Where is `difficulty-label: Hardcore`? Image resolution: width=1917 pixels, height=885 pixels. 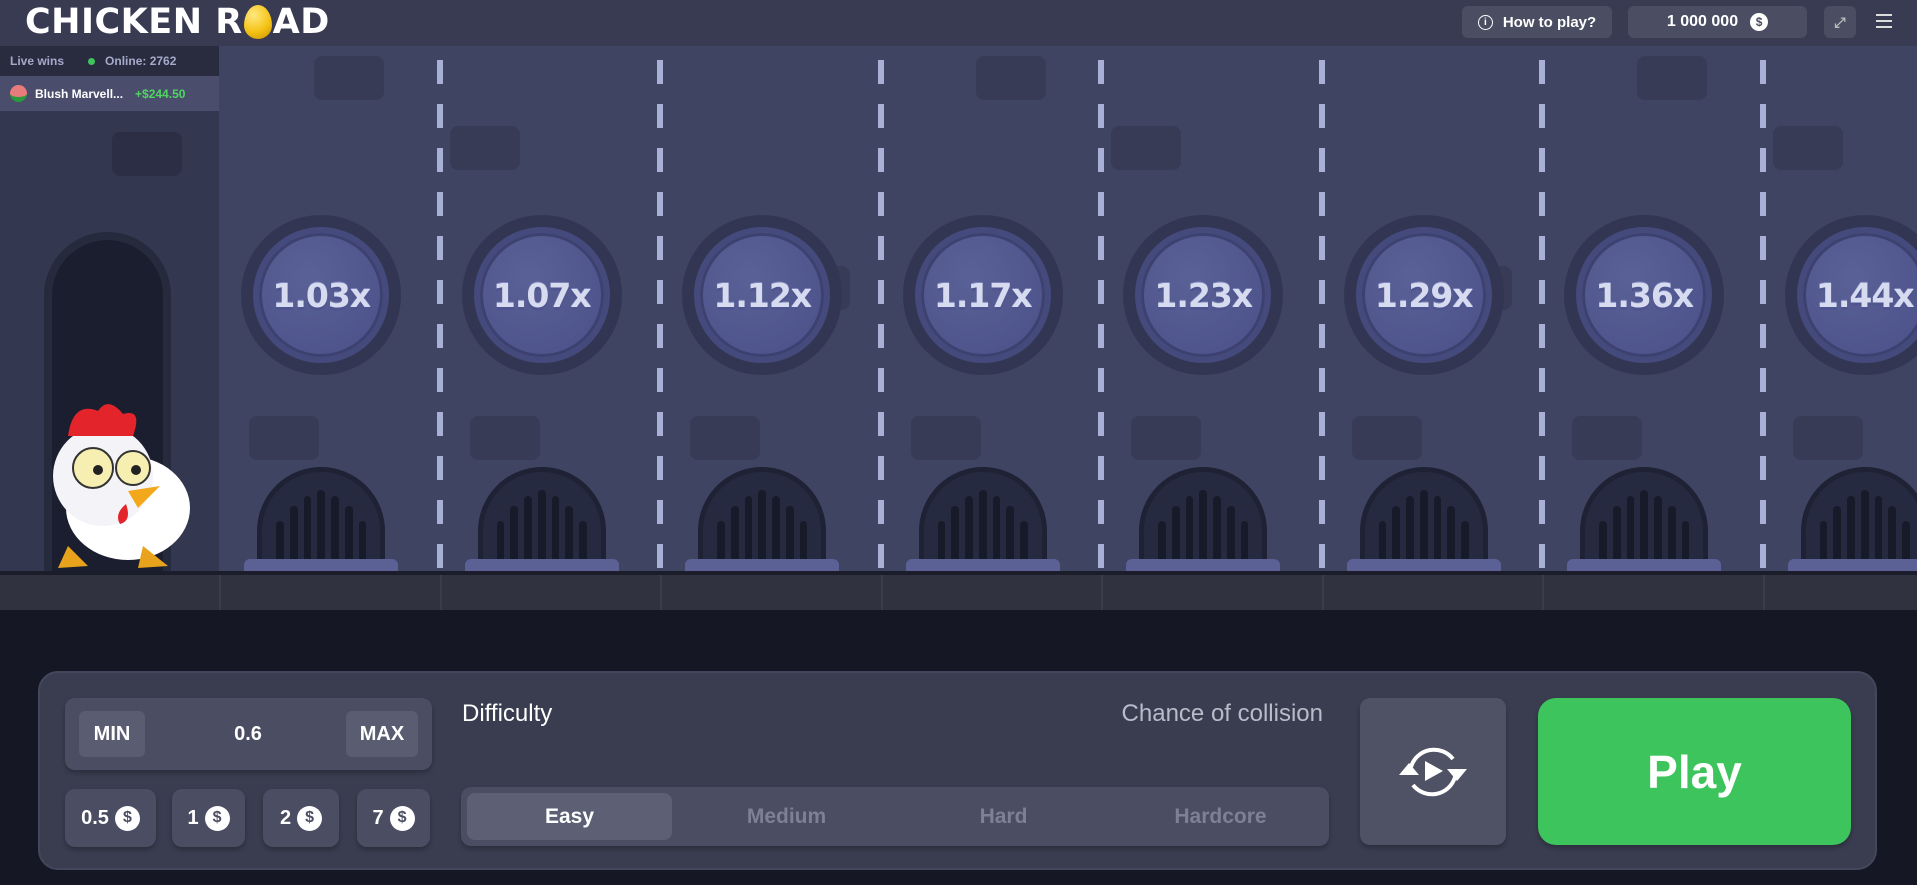
difficulty-label: Hardcore is located at coordinates (1220, 816).